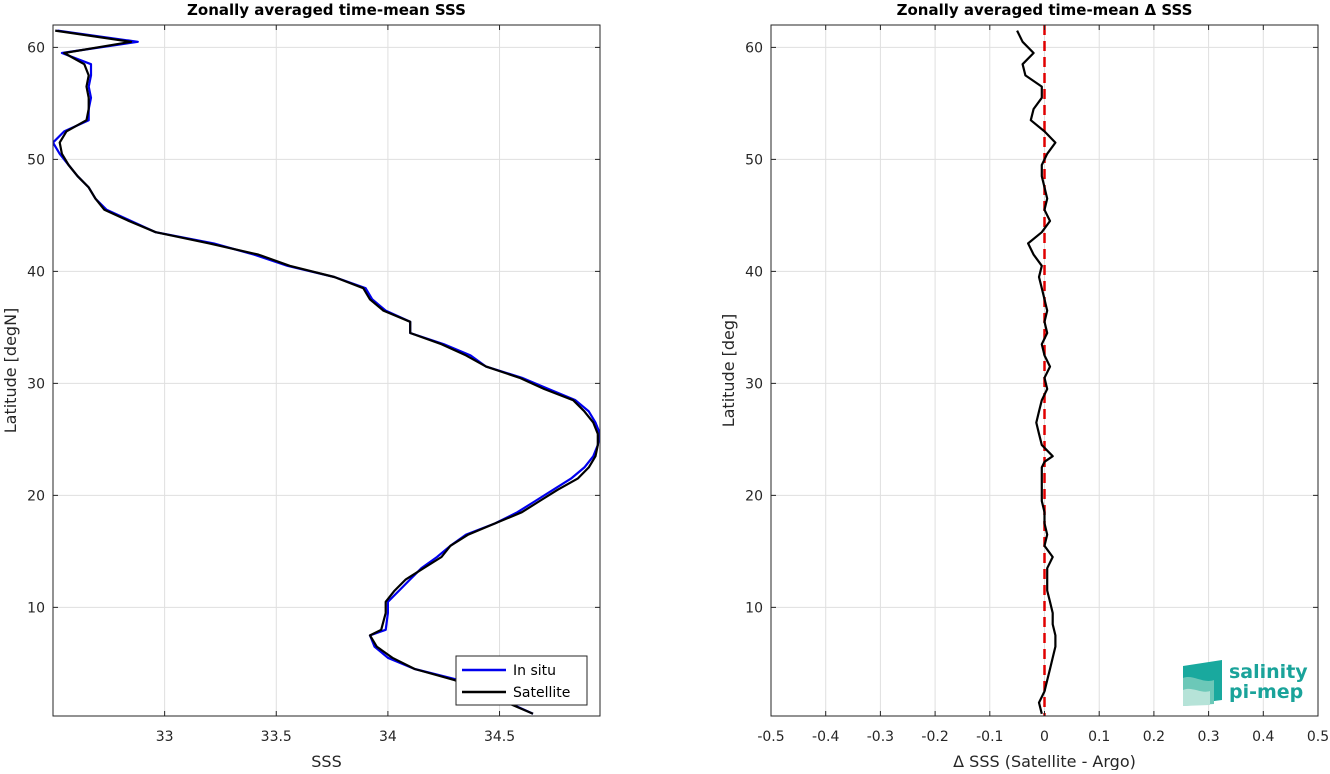  I want to click on delta-sss-line, so click(1036, 372).